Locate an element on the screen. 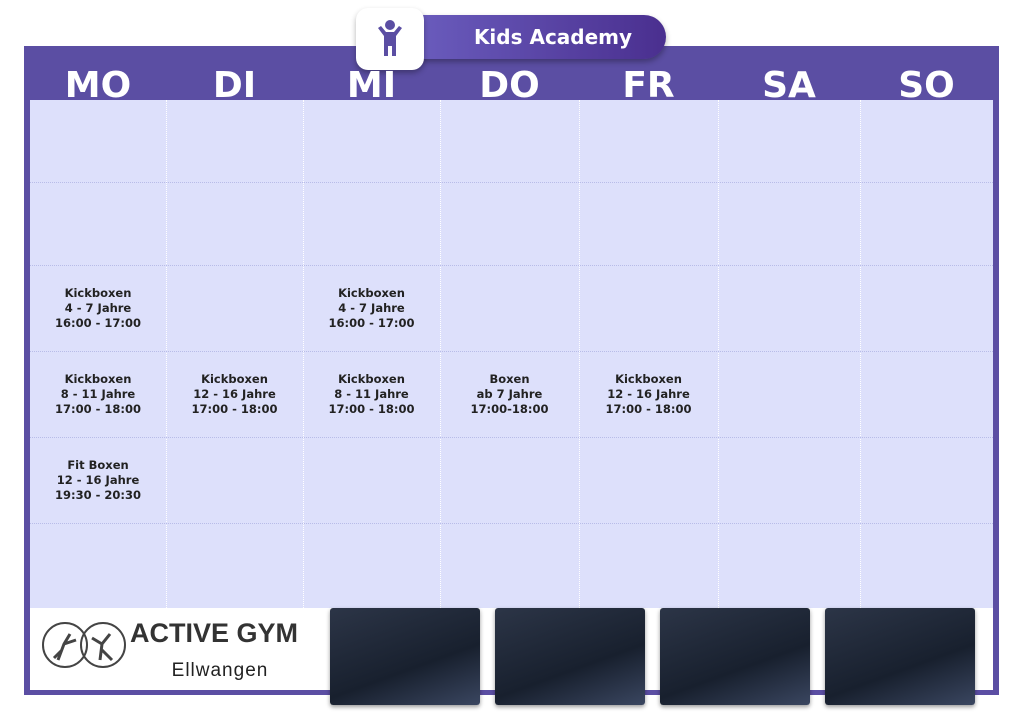 The image size is (1024, 722). title-pill: Kids Academy is located at coordinates (533, 37).